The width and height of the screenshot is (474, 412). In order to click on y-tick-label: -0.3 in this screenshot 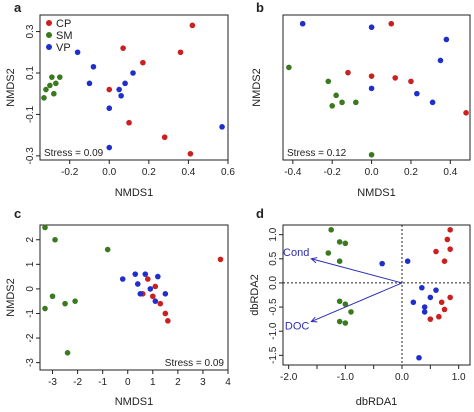, I will do `click(30, 156)`.